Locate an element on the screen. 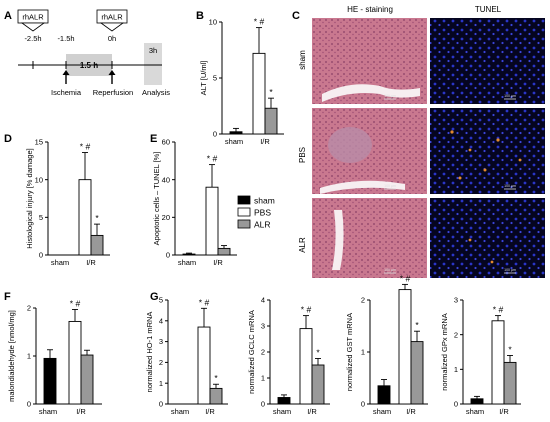 The width and height of the screenshot is (550, 422). bar-d-alr is located at coordinates (97, 245).